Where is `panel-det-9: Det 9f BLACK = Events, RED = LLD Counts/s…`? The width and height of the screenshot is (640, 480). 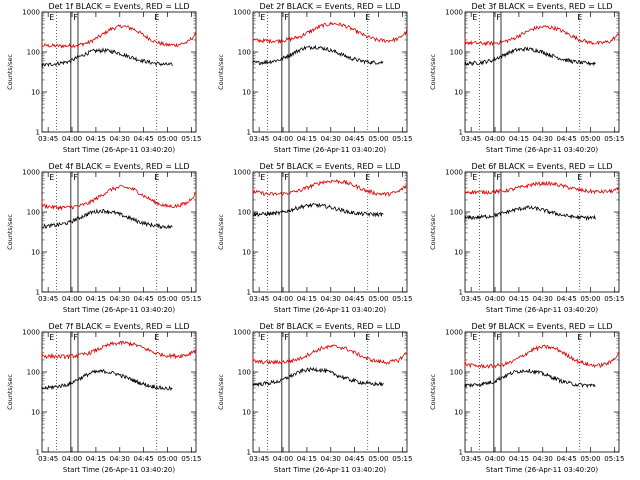
panel-det-9: Det 9f BLACK = Events, RED = LLD Counts/s… is located at coordinates (526, 398).